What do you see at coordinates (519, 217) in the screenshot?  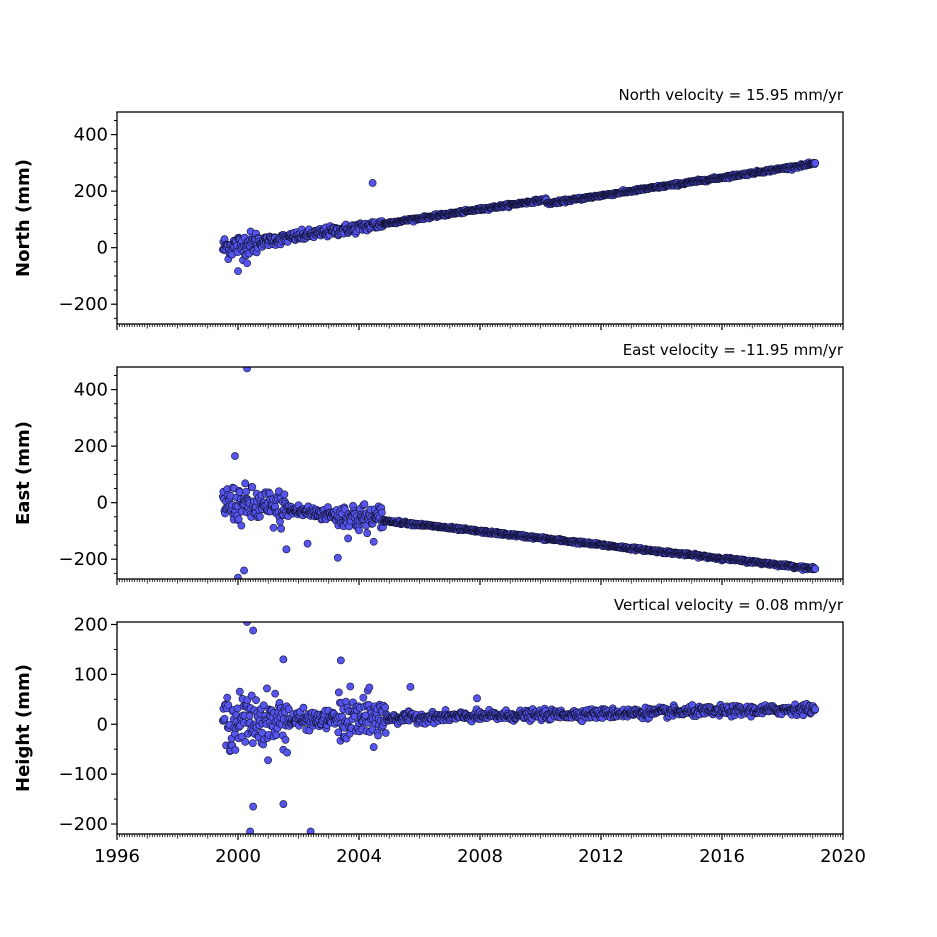 I see `north-points` at bounding box center [519, 217].